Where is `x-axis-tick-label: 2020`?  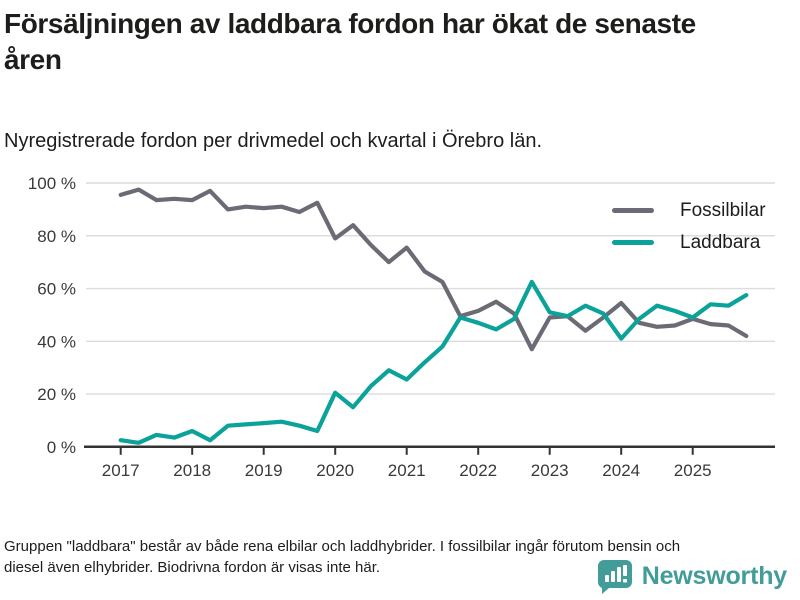 x-axis-tick-label: 2020 is located at coordinates (335, 470).